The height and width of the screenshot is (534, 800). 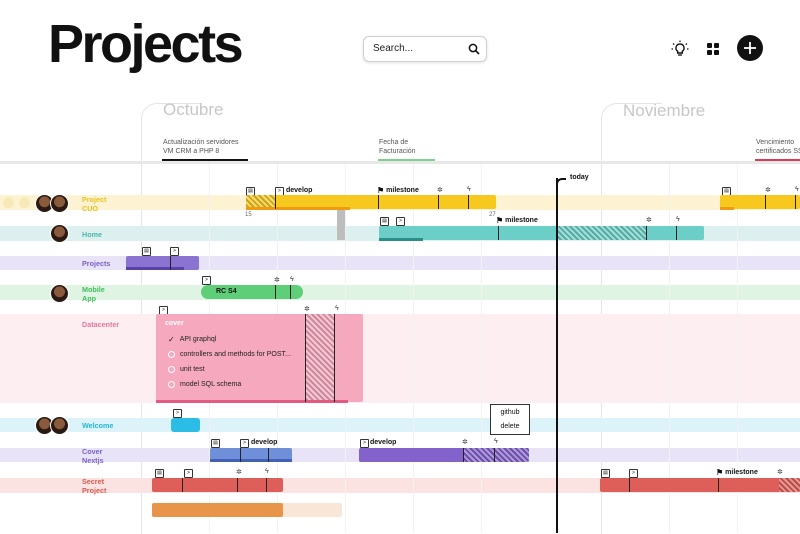 I want to click on plus-icon, so click(x=750, y=48).